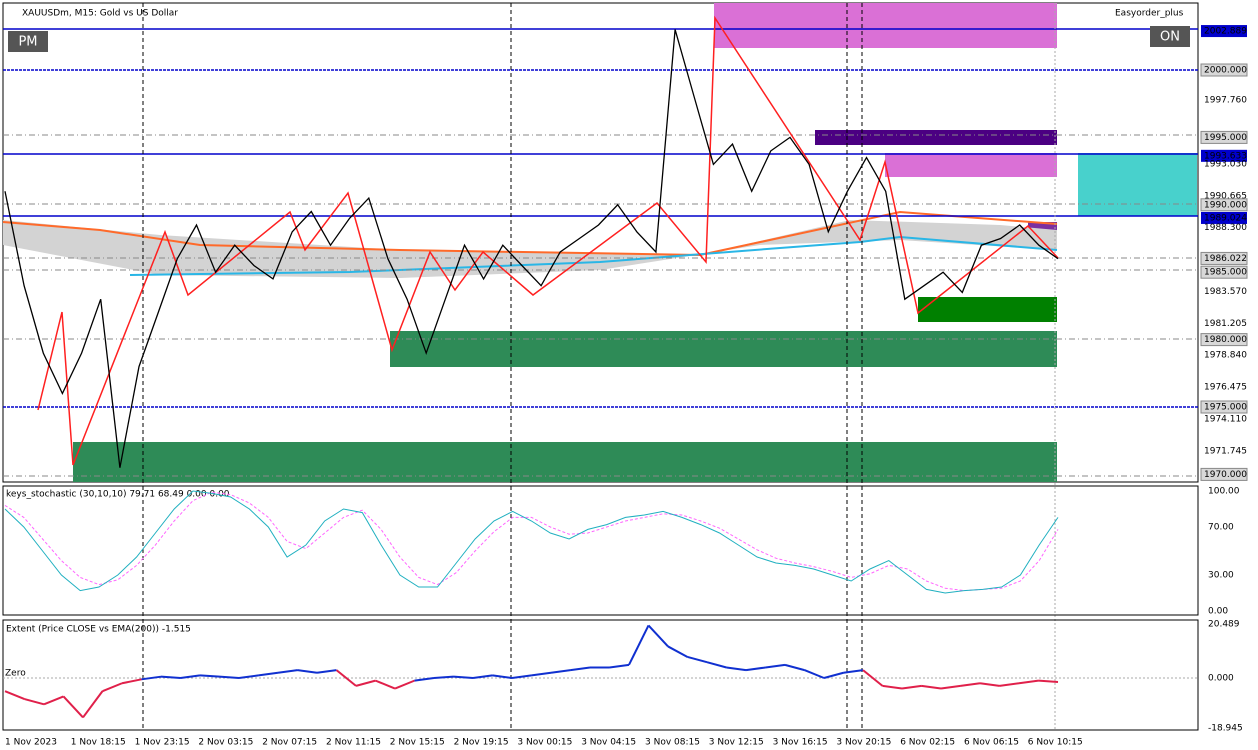 This screenshot has width=1258, height=750. I want to click on extent-panel, so click(600, 675).